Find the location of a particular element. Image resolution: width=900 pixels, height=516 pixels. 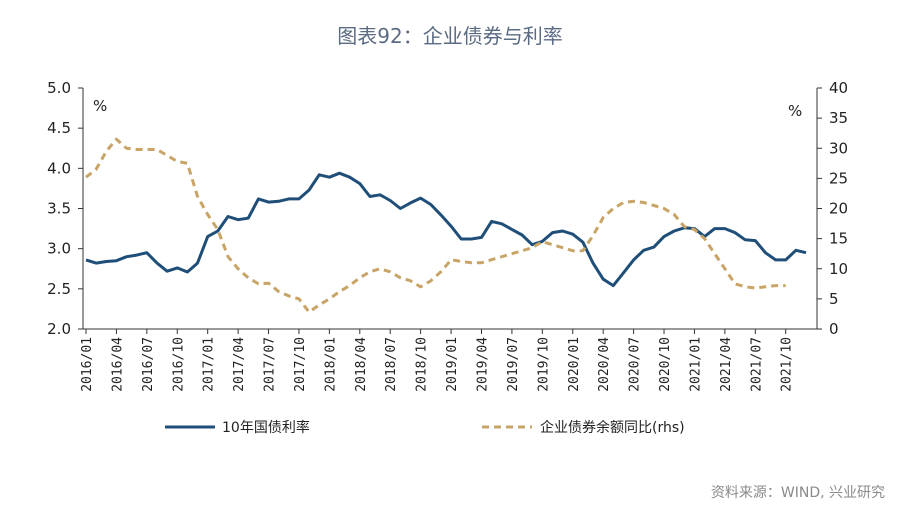

right-unit-label: % is located at coordinates (795, 111).